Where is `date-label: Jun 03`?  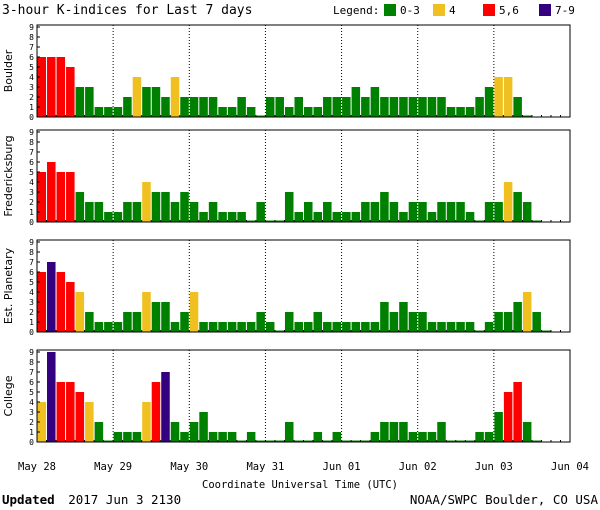
date-label: Jun 03 is located at coordinates (494, 467).